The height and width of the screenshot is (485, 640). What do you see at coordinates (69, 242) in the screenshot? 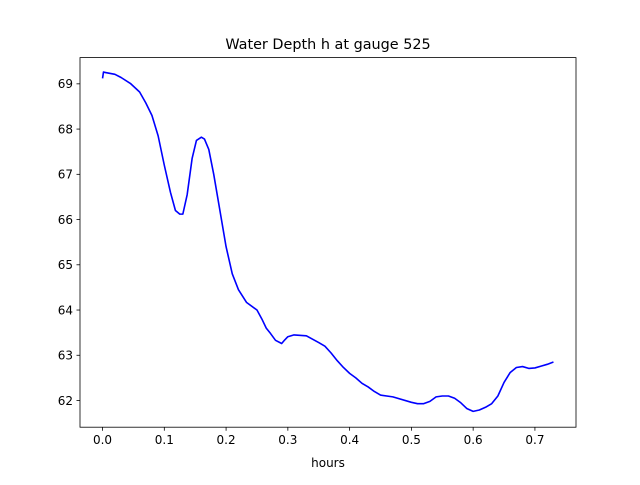
I see `y-axis-ticks: 62 63 64 65 66 67 68 69` at bounding box center [69, 242].